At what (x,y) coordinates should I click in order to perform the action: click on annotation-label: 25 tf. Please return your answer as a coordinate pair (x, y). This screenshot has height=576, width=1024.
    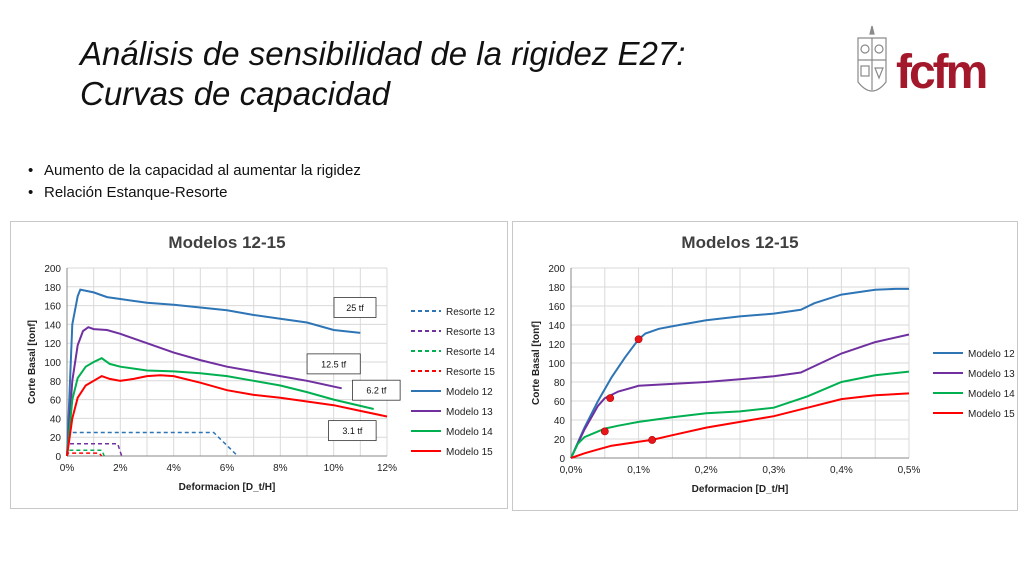
    Looking at the image, I should click on (355, 308).